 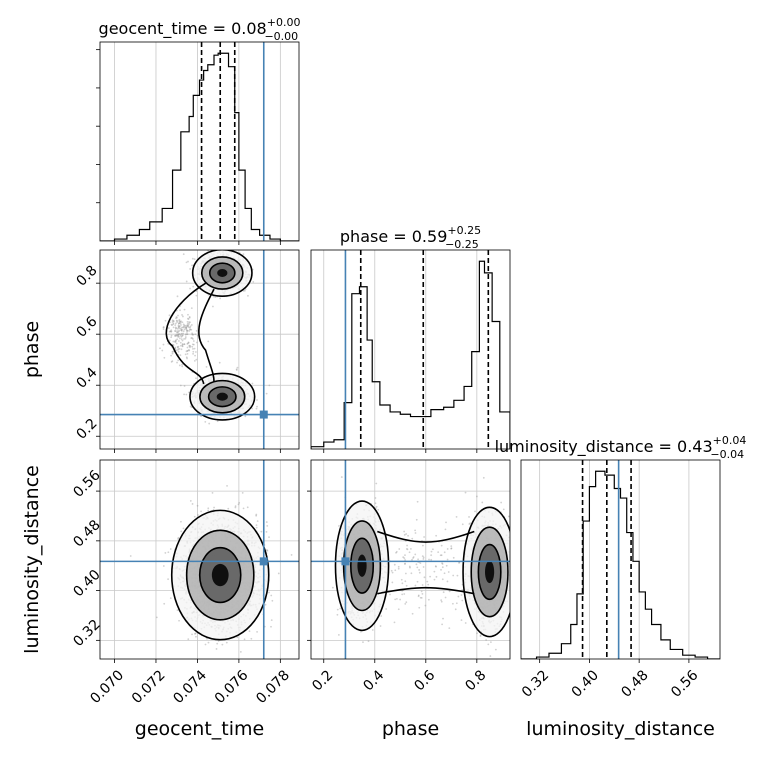 I want to click on title-minus: −0.00, so click(x=281, y=36).